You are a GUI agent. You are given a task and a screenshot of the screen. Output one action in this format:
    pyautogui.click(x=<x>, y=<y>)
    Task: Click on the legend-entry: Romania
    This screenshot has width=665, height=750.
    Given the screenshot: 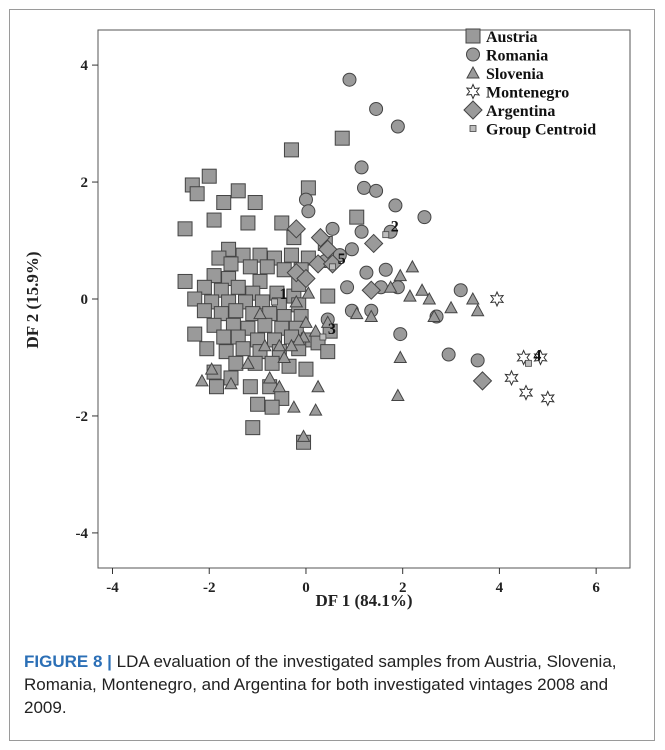 What is the action you would take?
    pyautogui.click(x=517, y=56)
    